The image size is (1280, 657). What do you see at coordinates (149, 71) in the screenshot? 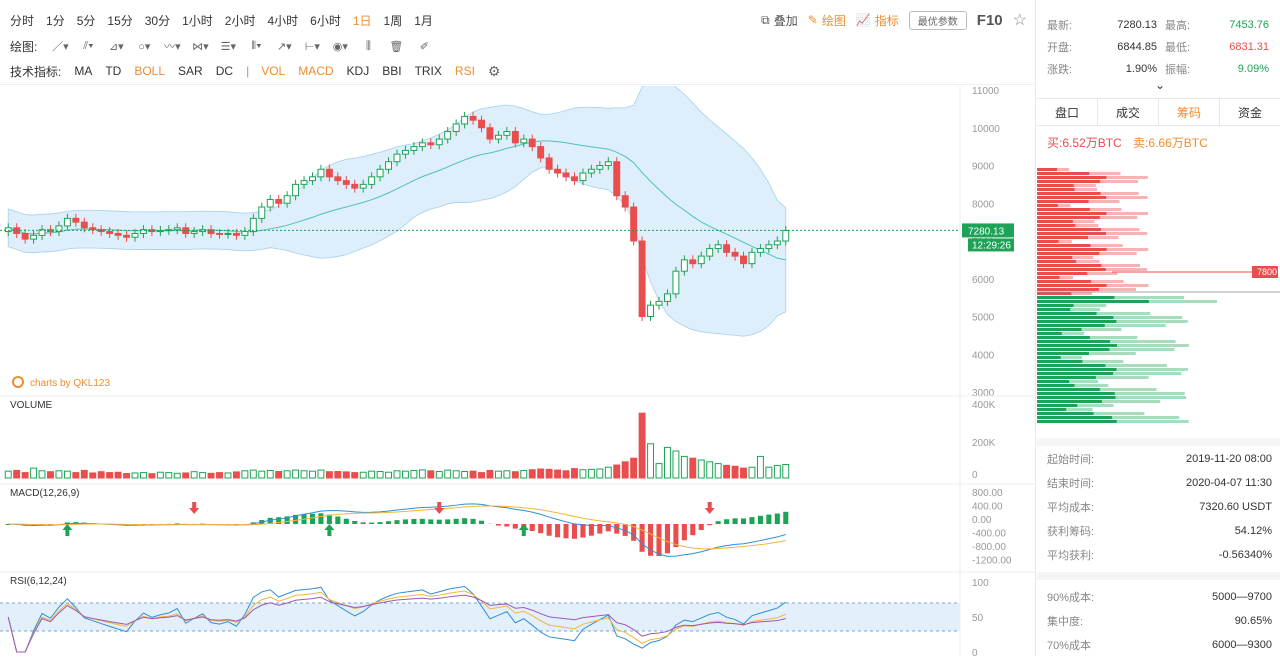
I see `indicator-boll: BOLL` at bounding box center [149, 71].